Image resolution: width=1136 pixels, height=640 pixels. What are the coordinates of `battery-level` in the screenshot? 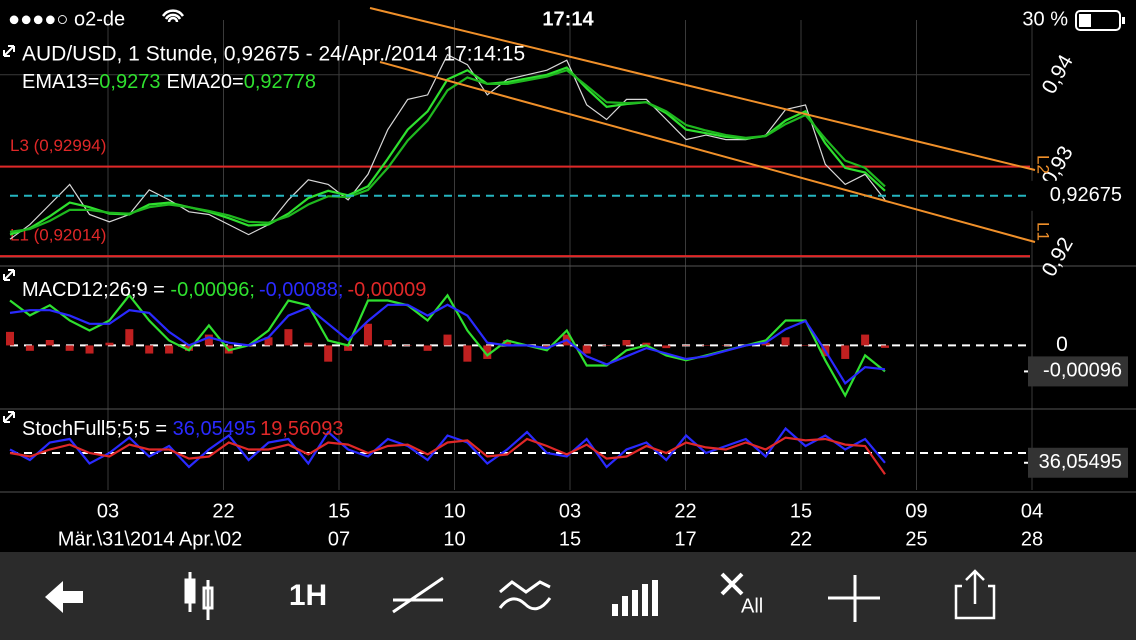 It's located at (1085, 20).